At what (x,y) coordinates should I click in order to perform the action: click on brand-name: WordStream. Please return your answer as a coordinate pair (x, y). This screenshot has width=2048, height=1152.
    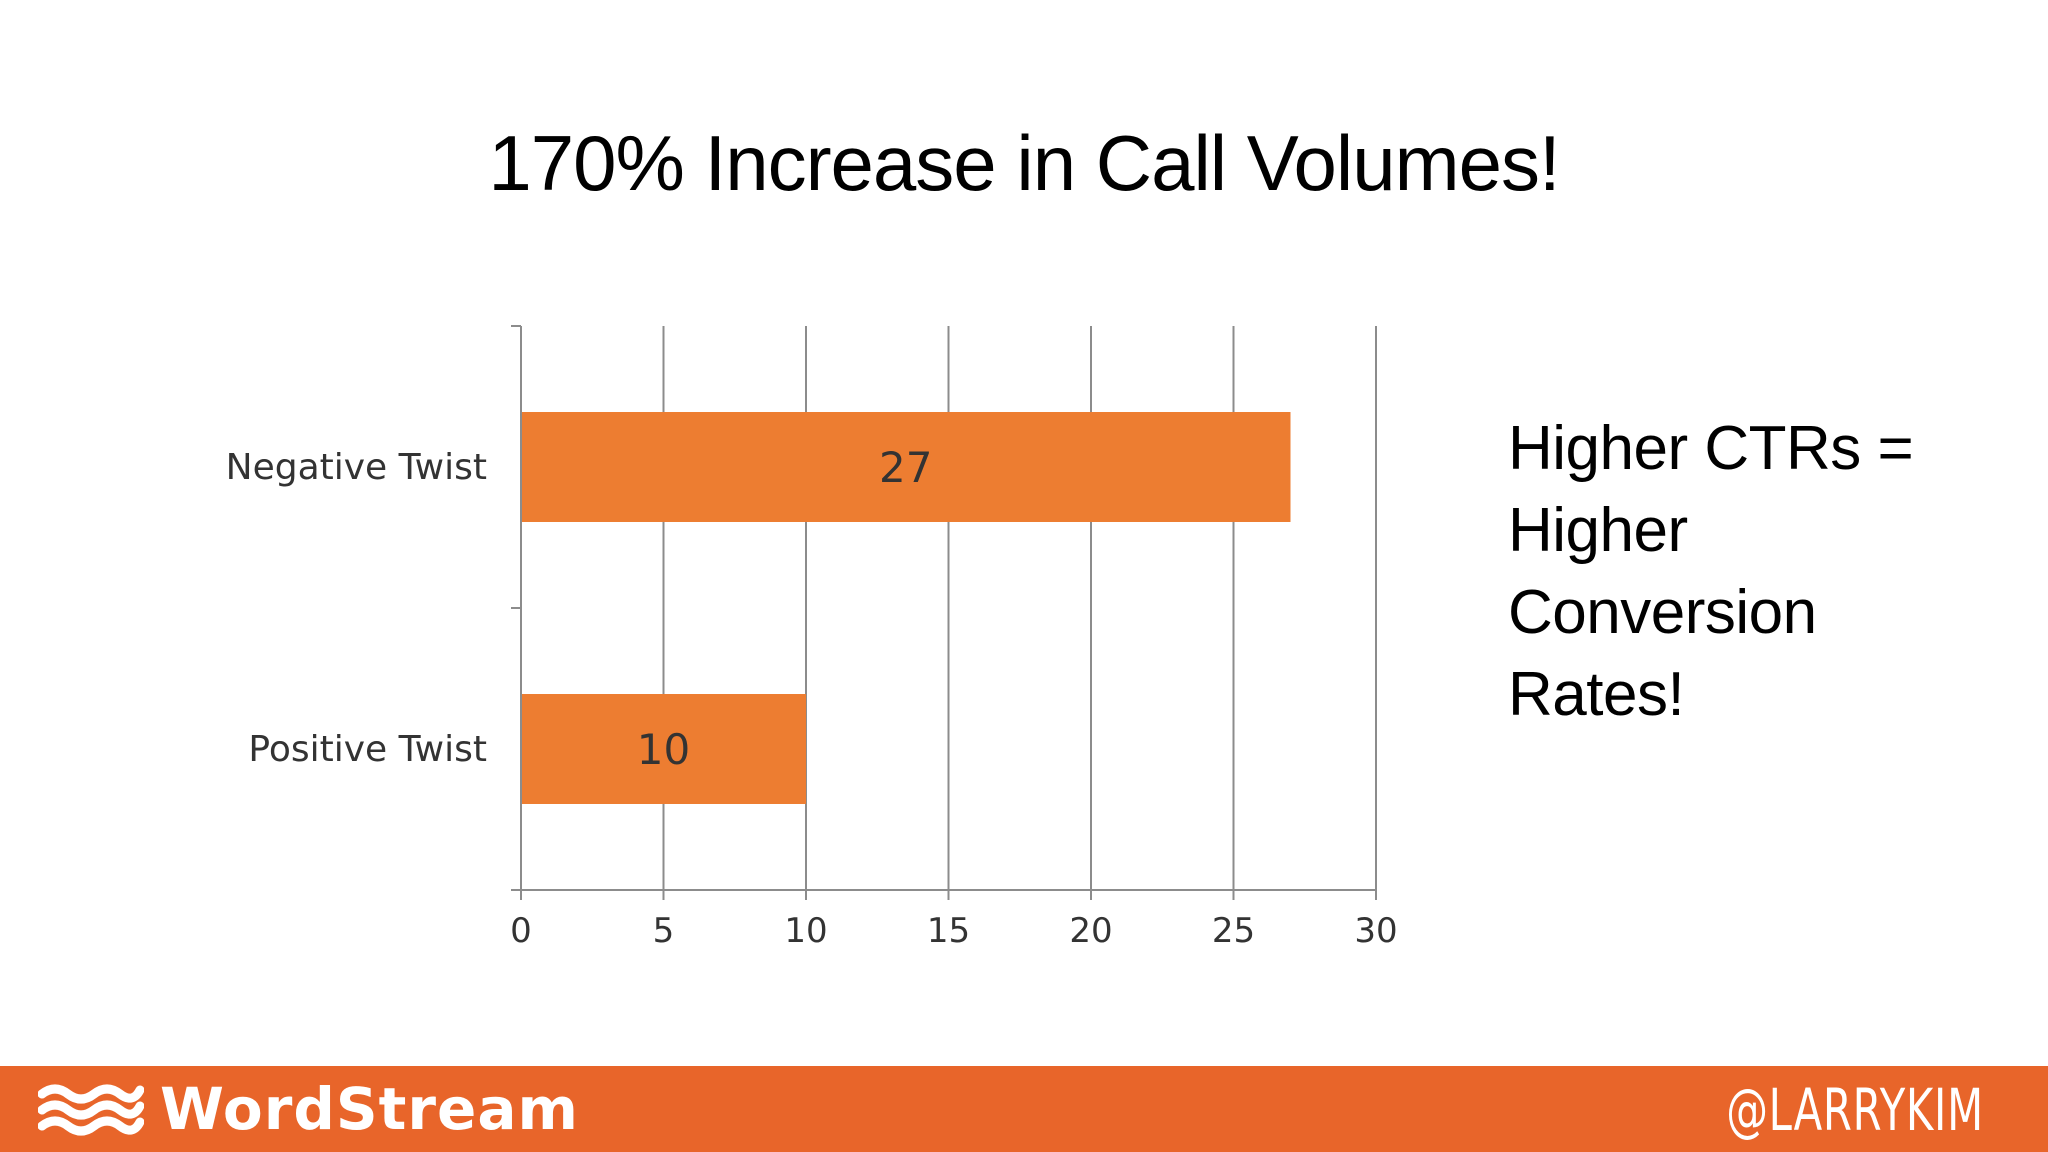
    Looking at the image, I should click on (369, 1109).